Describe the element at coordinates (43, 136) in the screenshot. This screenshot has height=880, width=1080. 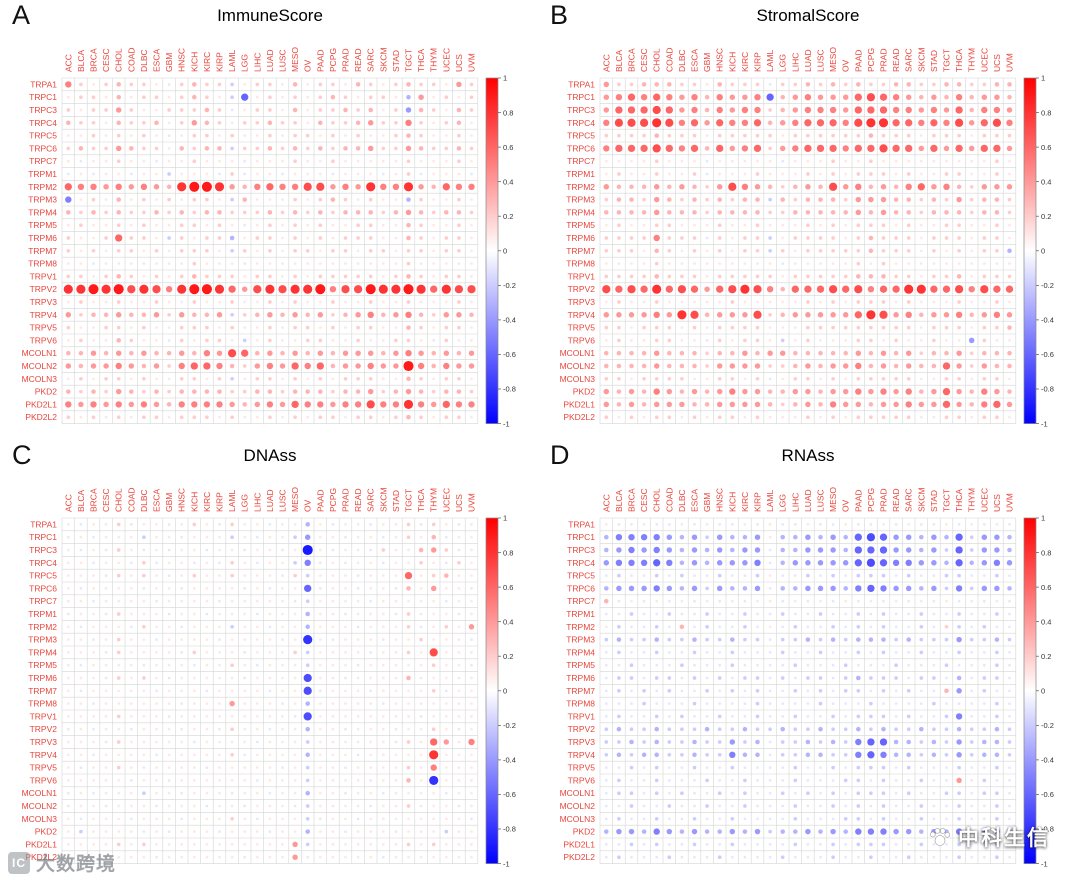
I see `row-label: TRPC5` at that location.